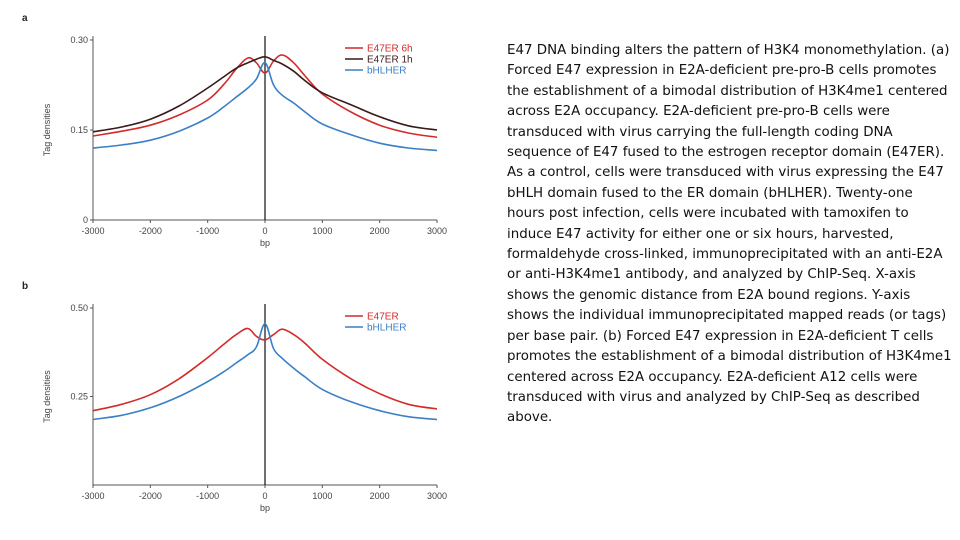 The width and height of the screenshot is (960, 540). What do you see at coordinates (390, 49) in the screenshot?
I see `legend-label: E47ER 6h` at bounding box center [390, 49].